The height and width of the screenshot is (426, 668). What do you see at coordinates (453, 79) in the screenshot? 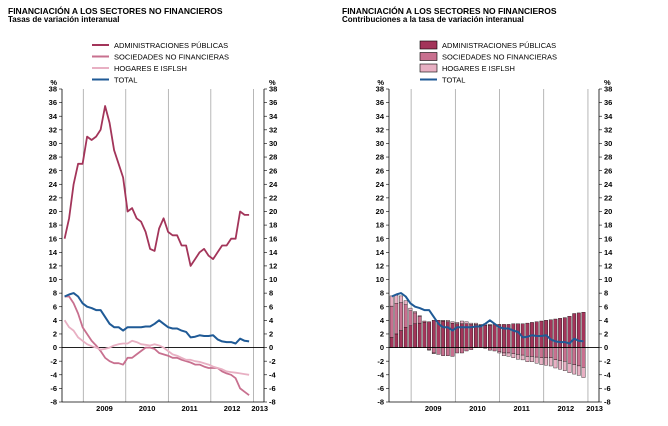
I see `legend-label: TOTAL` at bounding box center [453, 79].